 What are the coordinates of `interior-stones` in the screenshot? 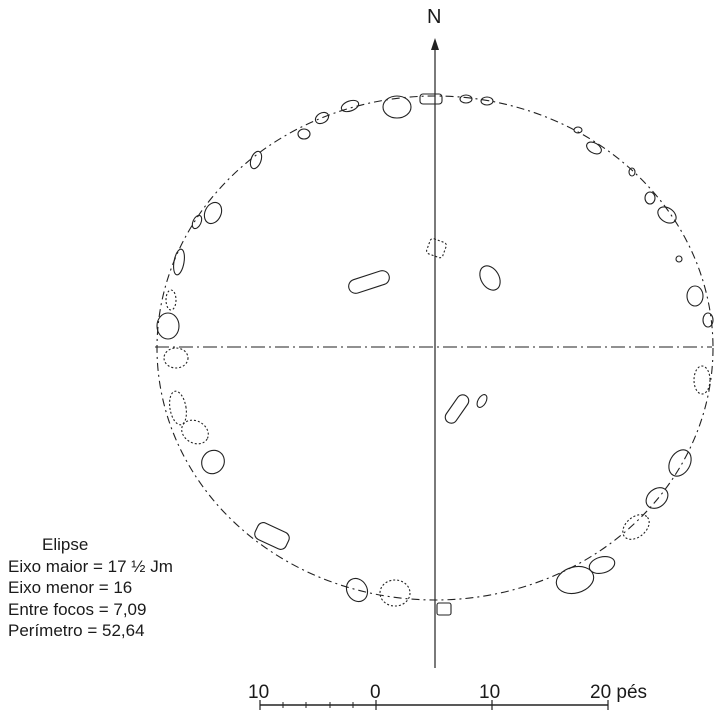 It's located at (424, 331).